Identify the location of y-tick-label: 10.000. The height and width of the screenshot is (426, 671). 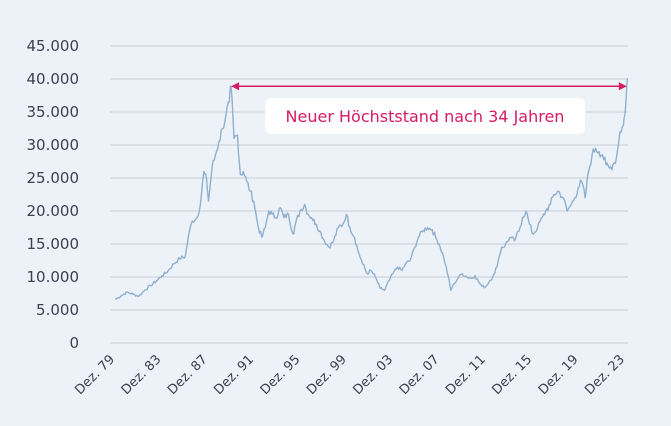
(53, 277).